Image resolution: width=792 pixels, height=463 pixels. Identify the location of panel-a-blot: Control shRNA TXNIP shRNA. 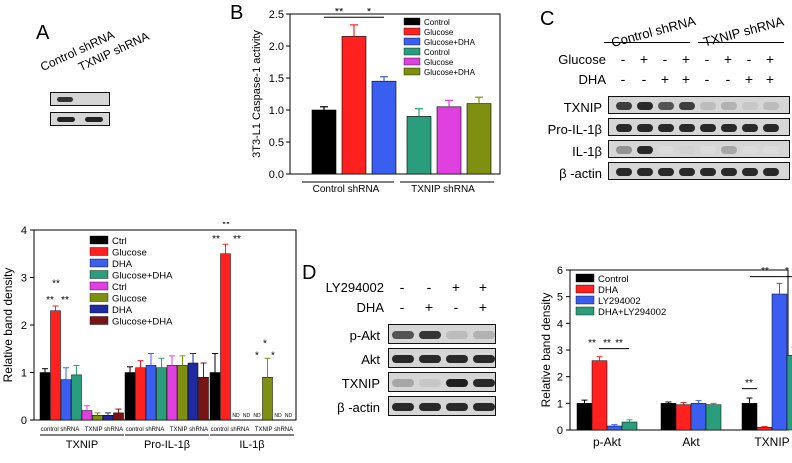
(104, 78).